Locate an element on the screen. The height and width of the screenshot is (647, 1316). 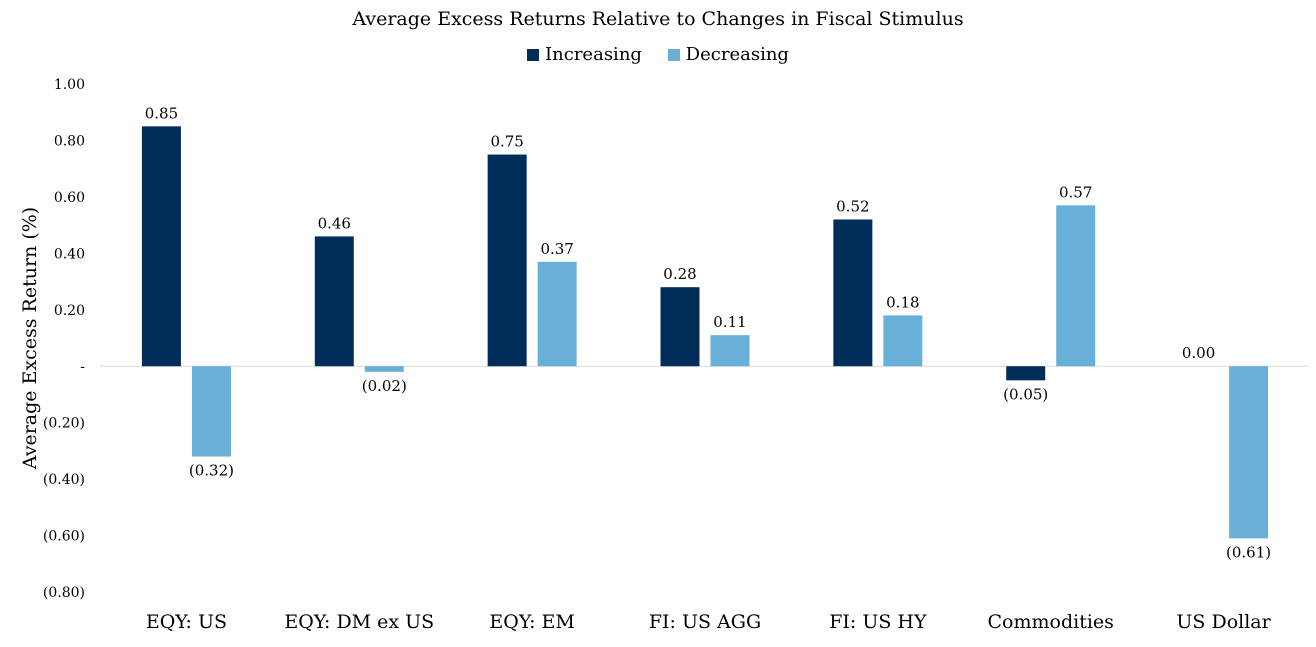
data-label: 0.52 is located at coordinates (852, 206).